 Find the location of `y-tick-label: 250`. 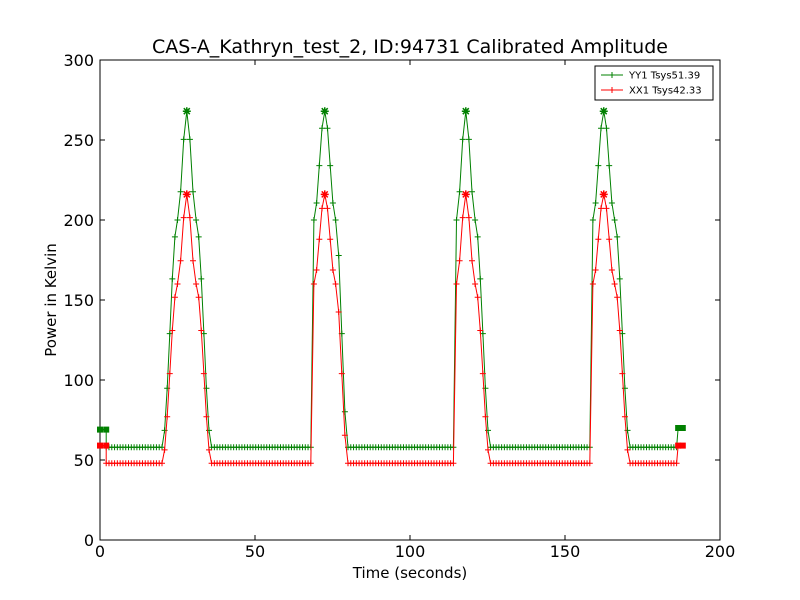

y-tick-label: 250 is located at coordinates (78, 140).